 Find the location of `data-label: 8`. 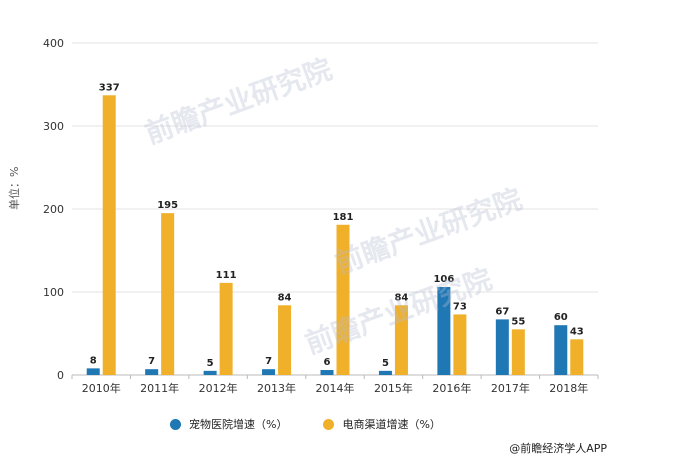

data-label: 8 is located at coordinates (93, 360).